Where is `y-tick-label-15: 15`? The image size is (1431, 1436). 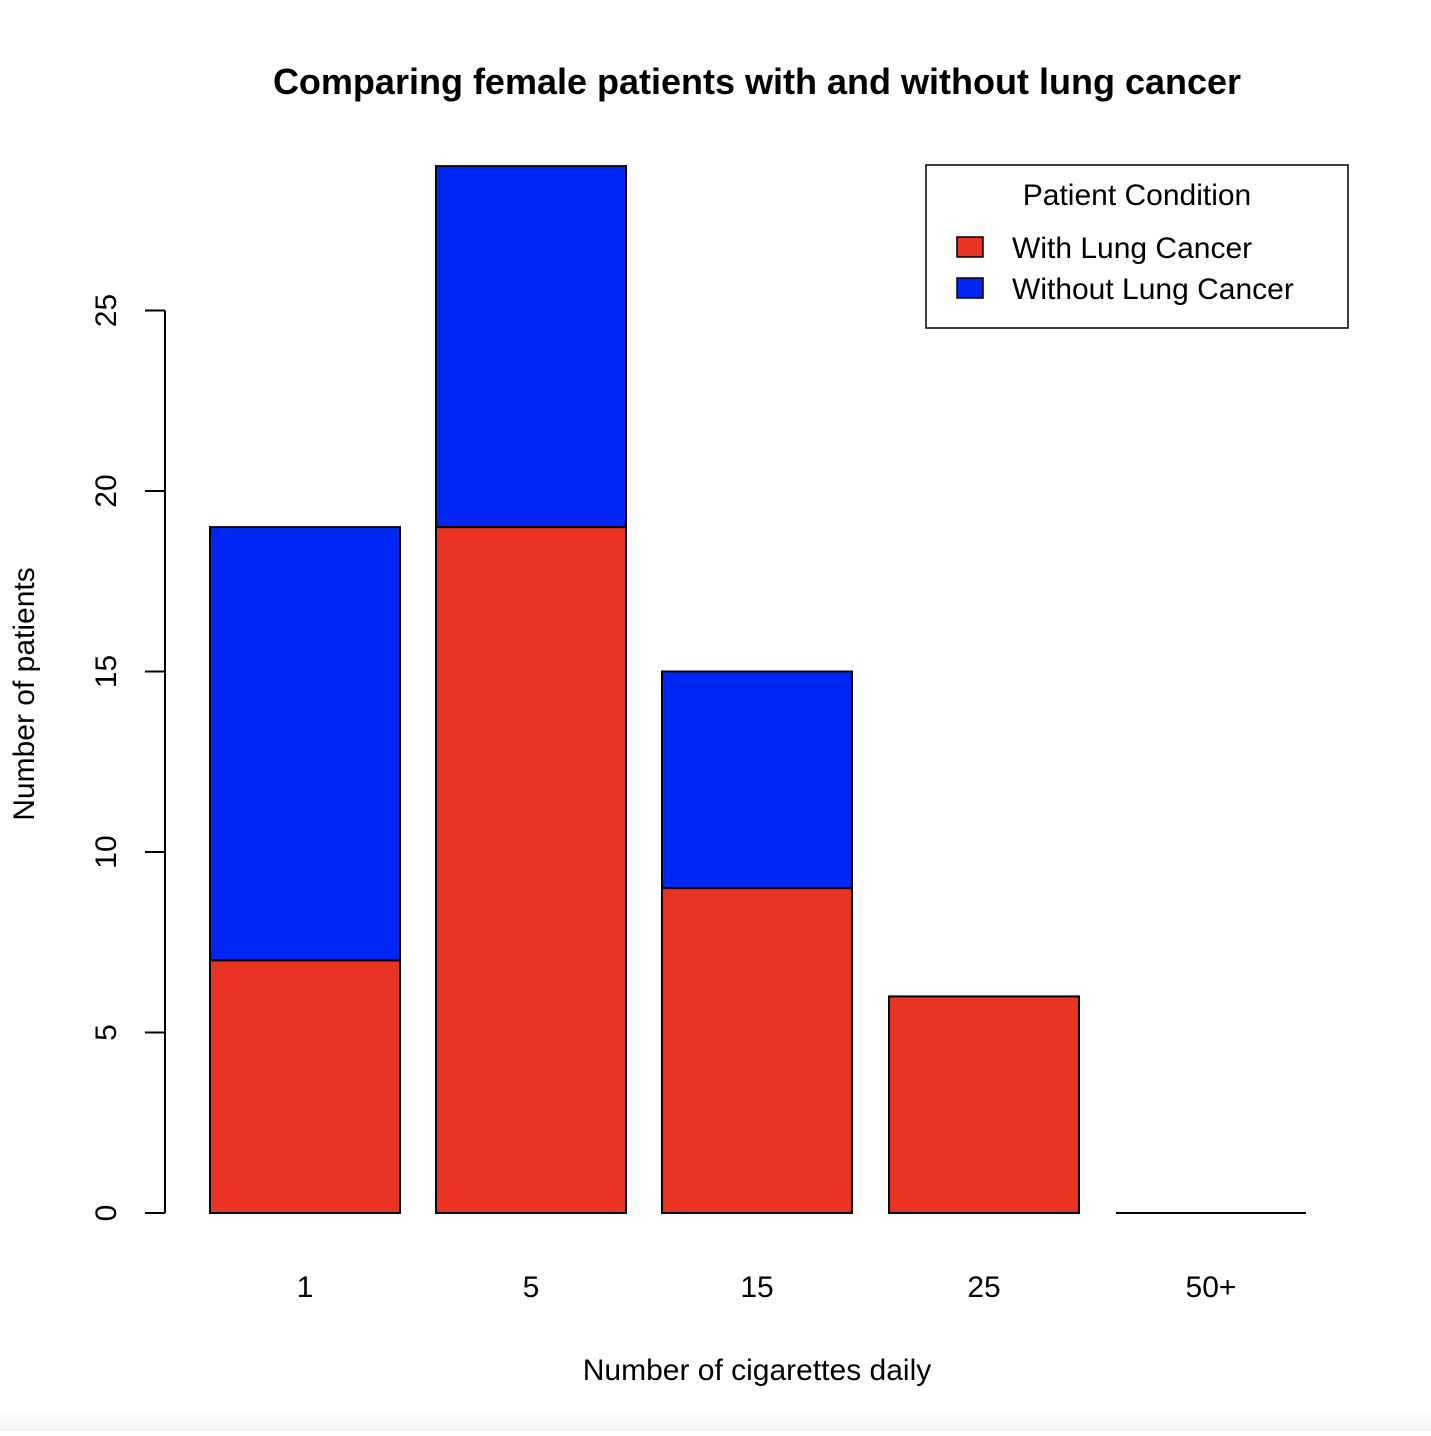 y-tick-label-15: 15 is located at coordinates (106, 671).